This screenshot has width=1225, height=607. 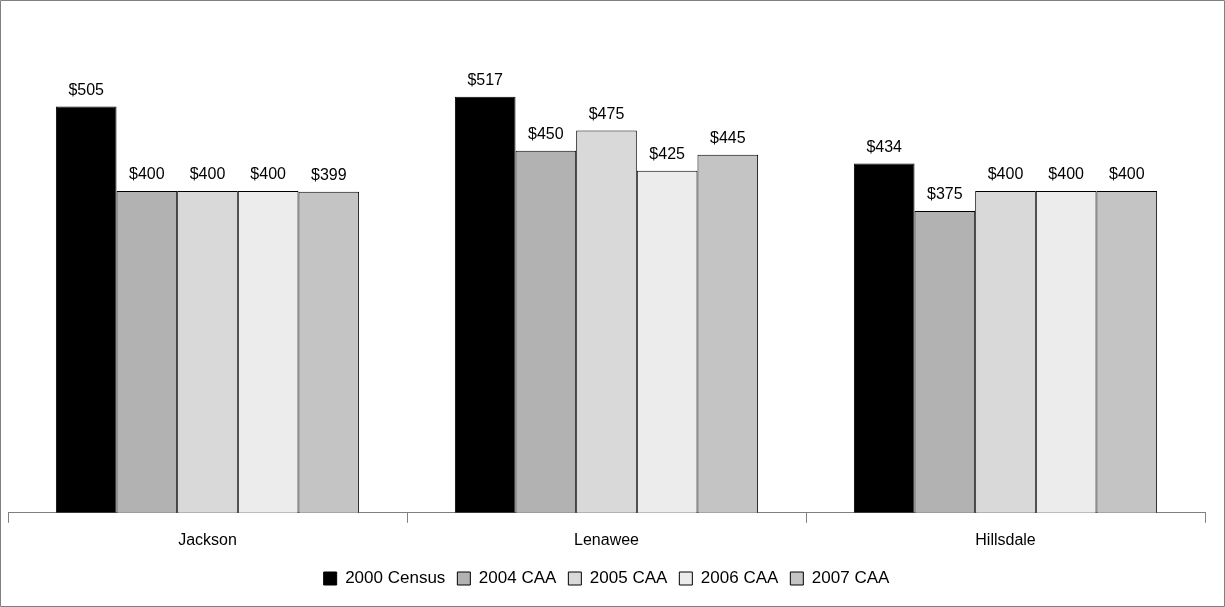 What do you see at coordinates (329, 175) in the screenshot?
I see `data-label: $399` at bounding box center [329, 175].